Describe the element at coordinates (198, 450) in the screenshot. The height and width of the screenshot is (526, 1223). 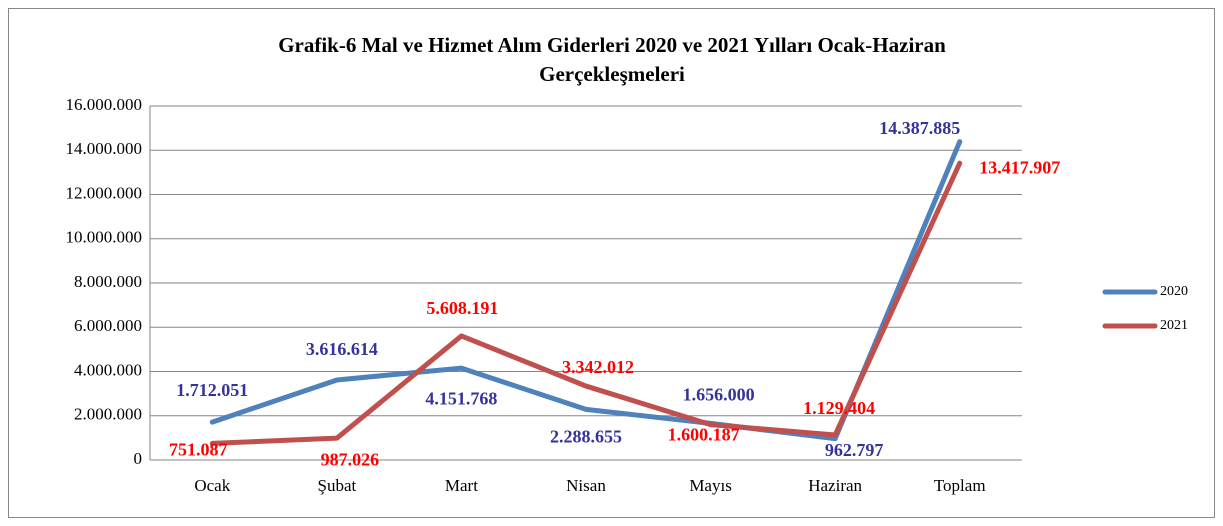
I see `data-label: 751.087` at that location.